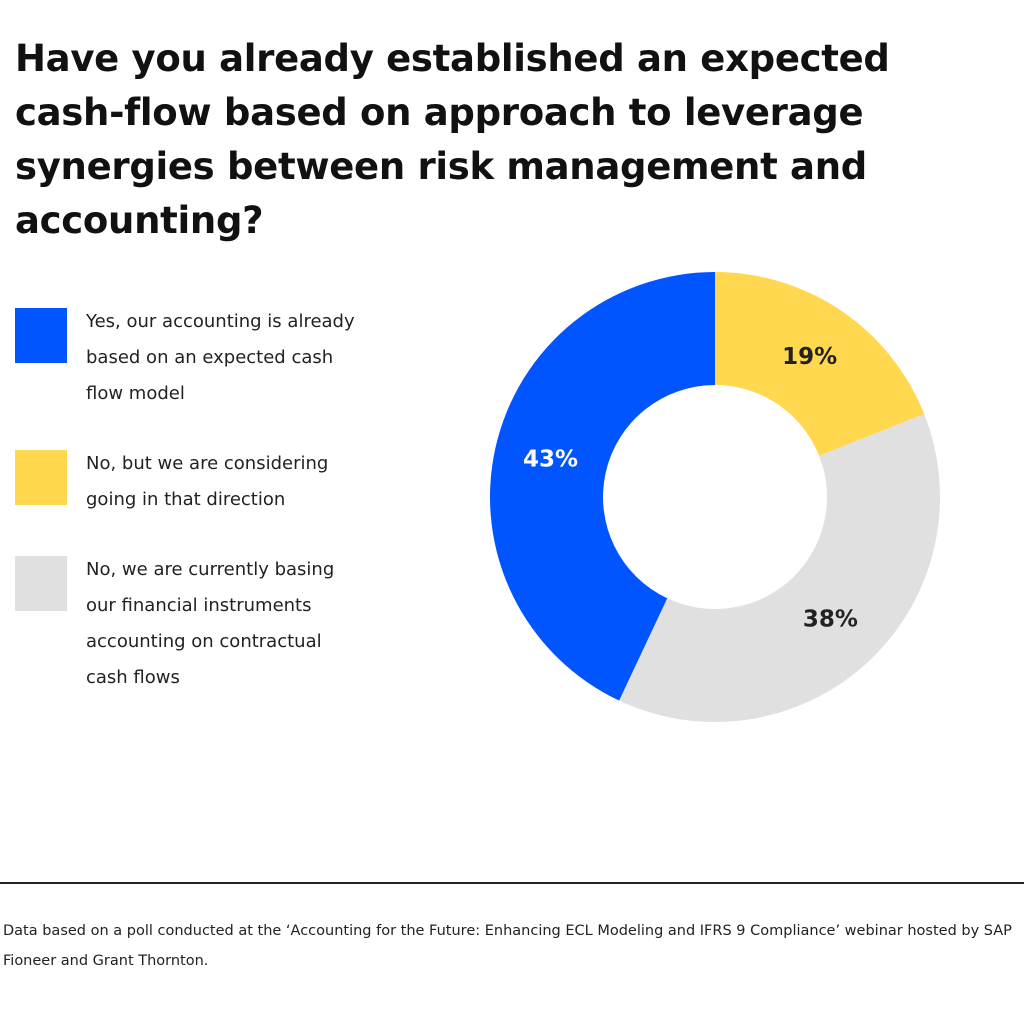 The image size is (1024, 1024). I want to click on data-label: 19%, so click(809, 357).